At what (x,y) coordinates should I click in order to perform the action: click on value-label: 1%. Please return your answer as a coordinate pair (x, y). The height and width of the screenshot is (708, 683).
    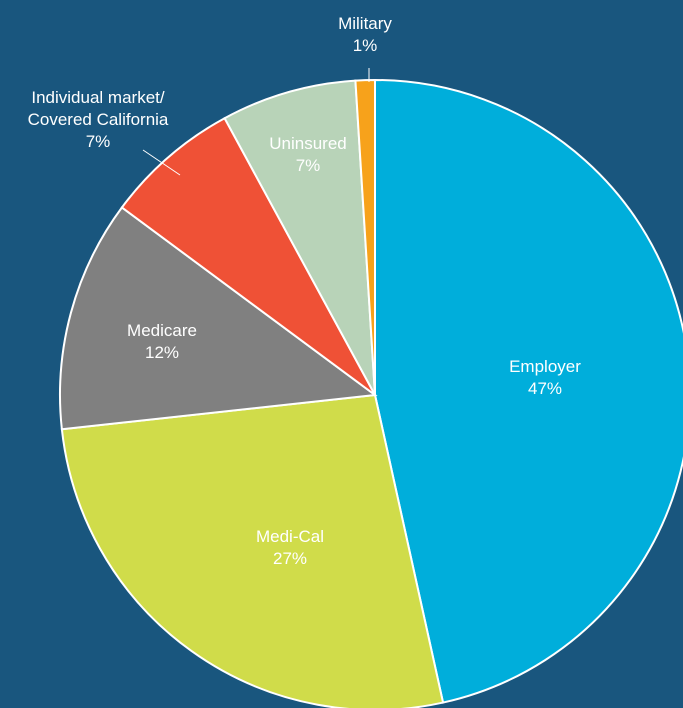
    Looking at the image, I should click on (365, 45).